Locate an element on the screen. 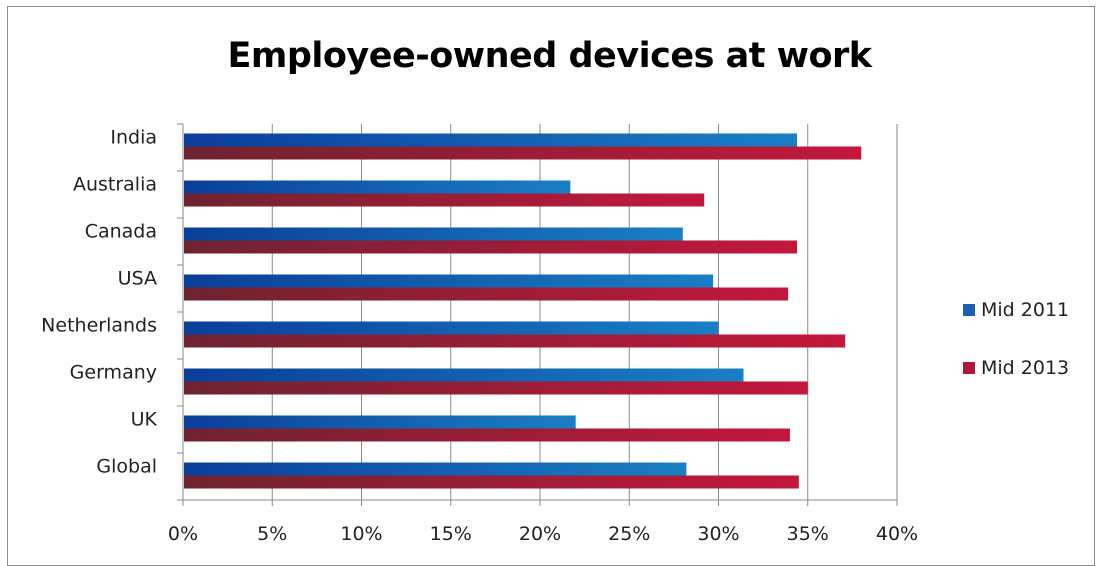  category-label-india: India is located at coordinates (133, 138).